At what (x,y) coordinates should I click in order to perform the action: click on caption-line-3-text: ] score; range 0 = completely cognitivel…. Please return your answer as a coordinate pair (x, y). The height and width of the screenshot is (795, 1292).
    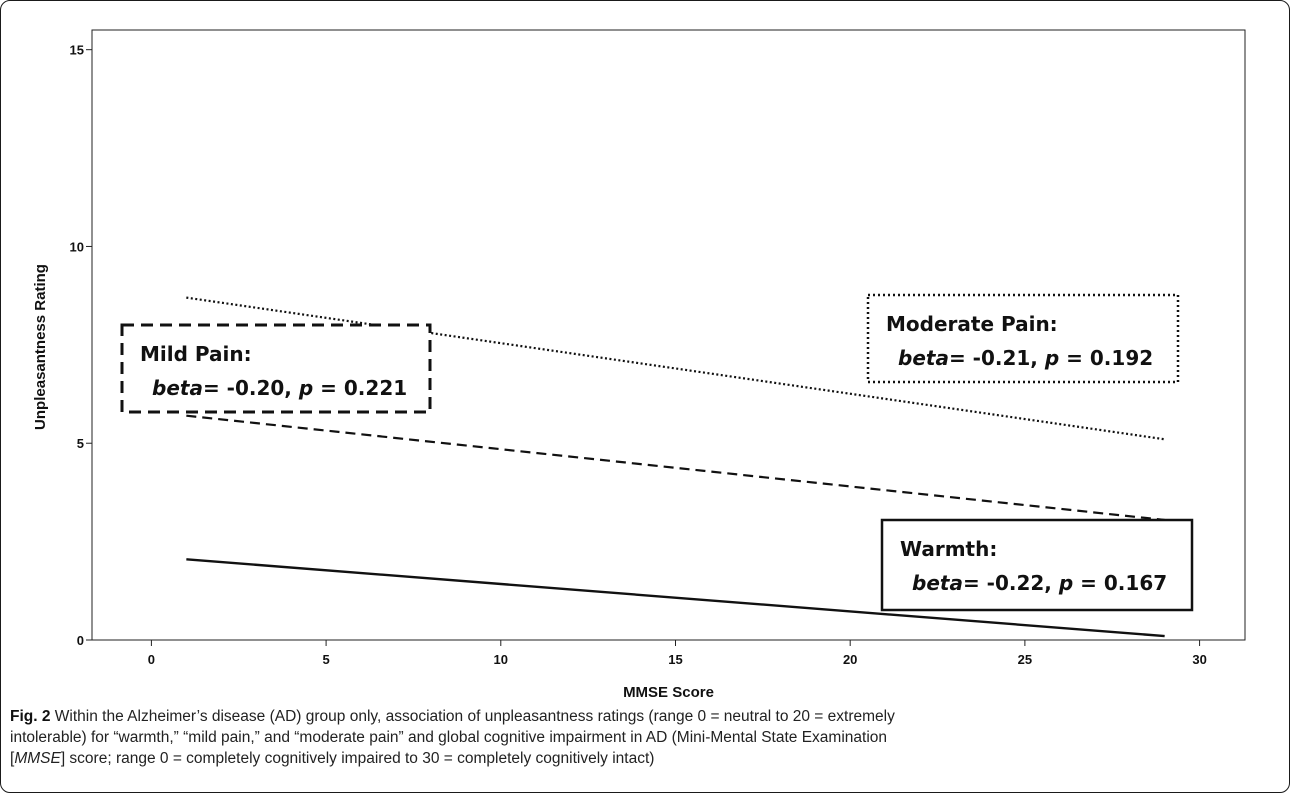
    Looking at the image, I should click on (357, 758).